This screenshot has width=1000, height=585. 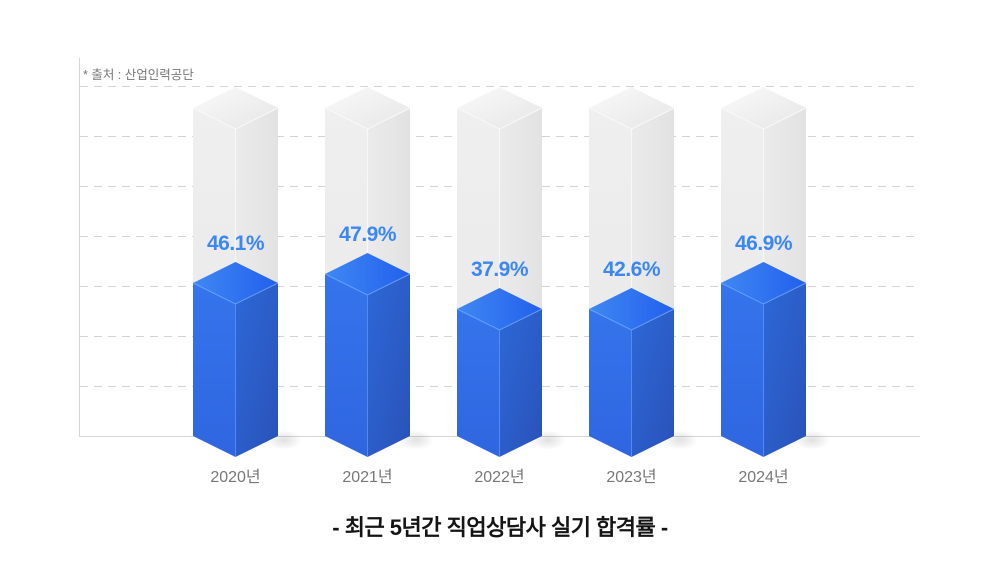 I want to click on bar-2024년: 46.9%, so click(x=775, y=272).